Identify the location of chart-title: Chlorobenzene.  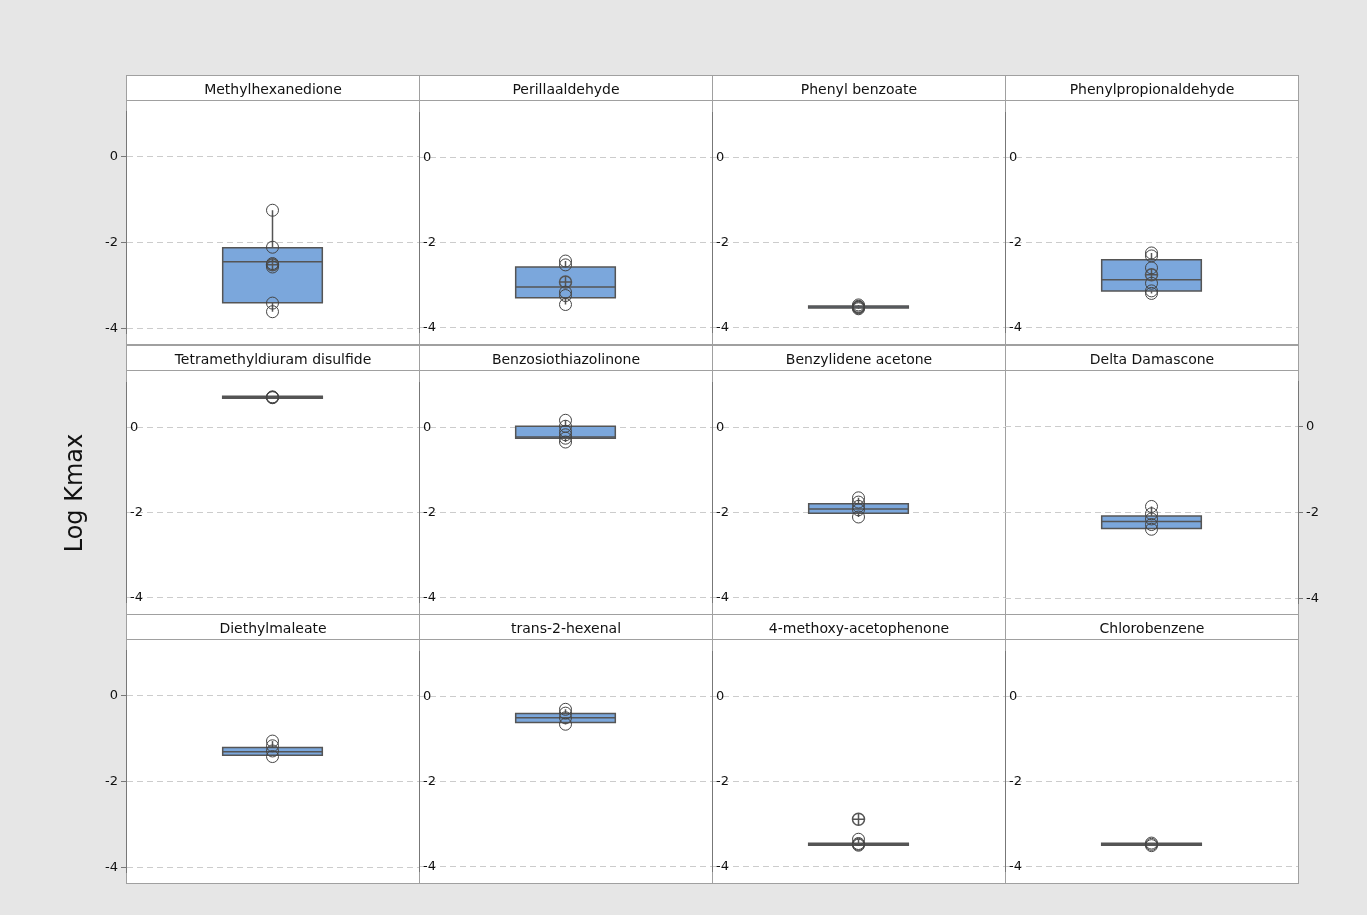
(1152, 627).